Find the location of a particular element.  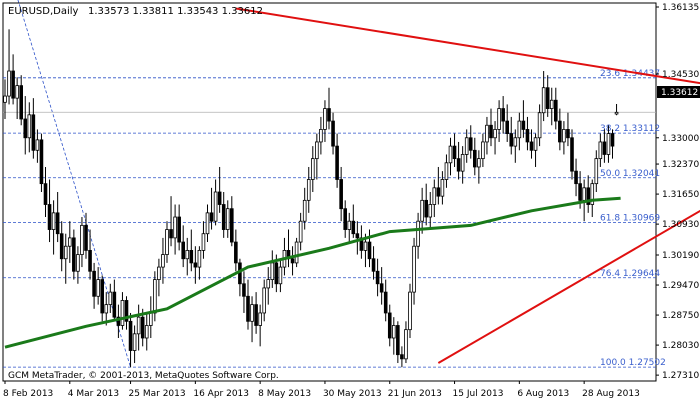

y-tick-label: 1.33000 is located at coordinates (680, 139).